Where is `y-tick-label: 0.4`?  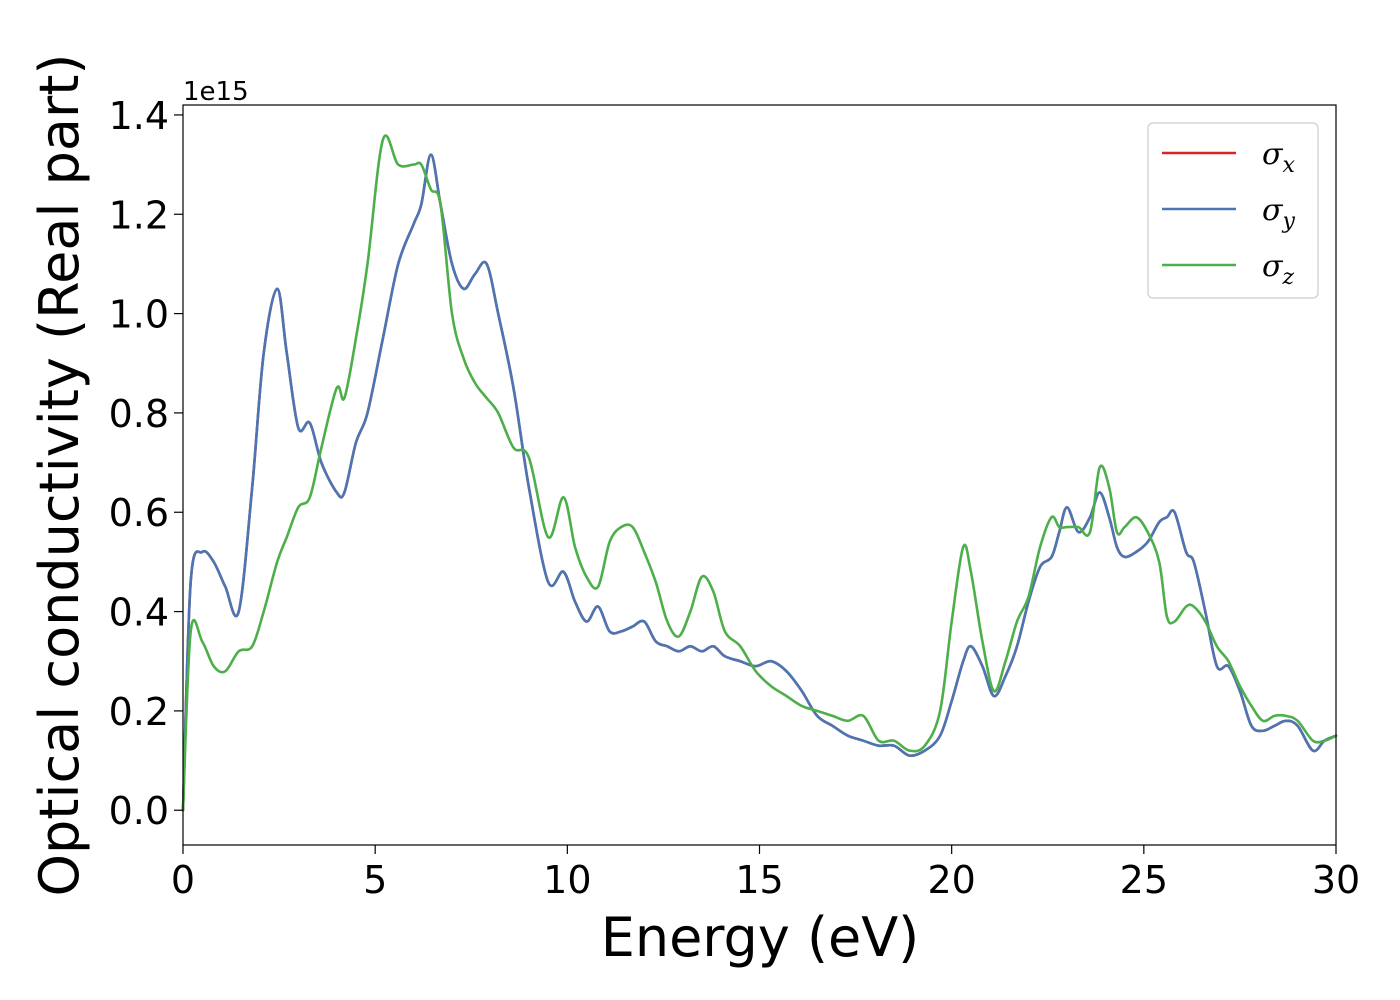
y-tick-label: 0.4 is located at coordinates (139, 613).